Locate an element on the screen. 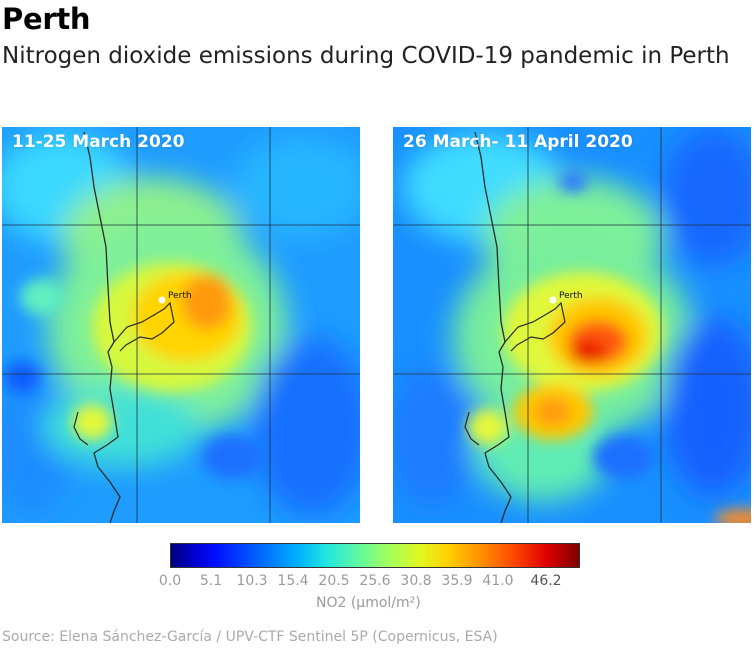  colorbar-tick: 46.2 is located at coordinates (546, 581).